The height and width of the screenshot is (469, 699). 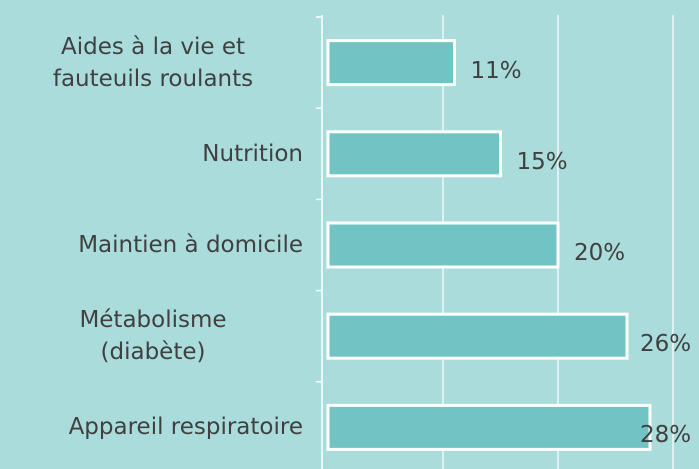 I want to click on value-label: 11%, so click(x=496, y=70).